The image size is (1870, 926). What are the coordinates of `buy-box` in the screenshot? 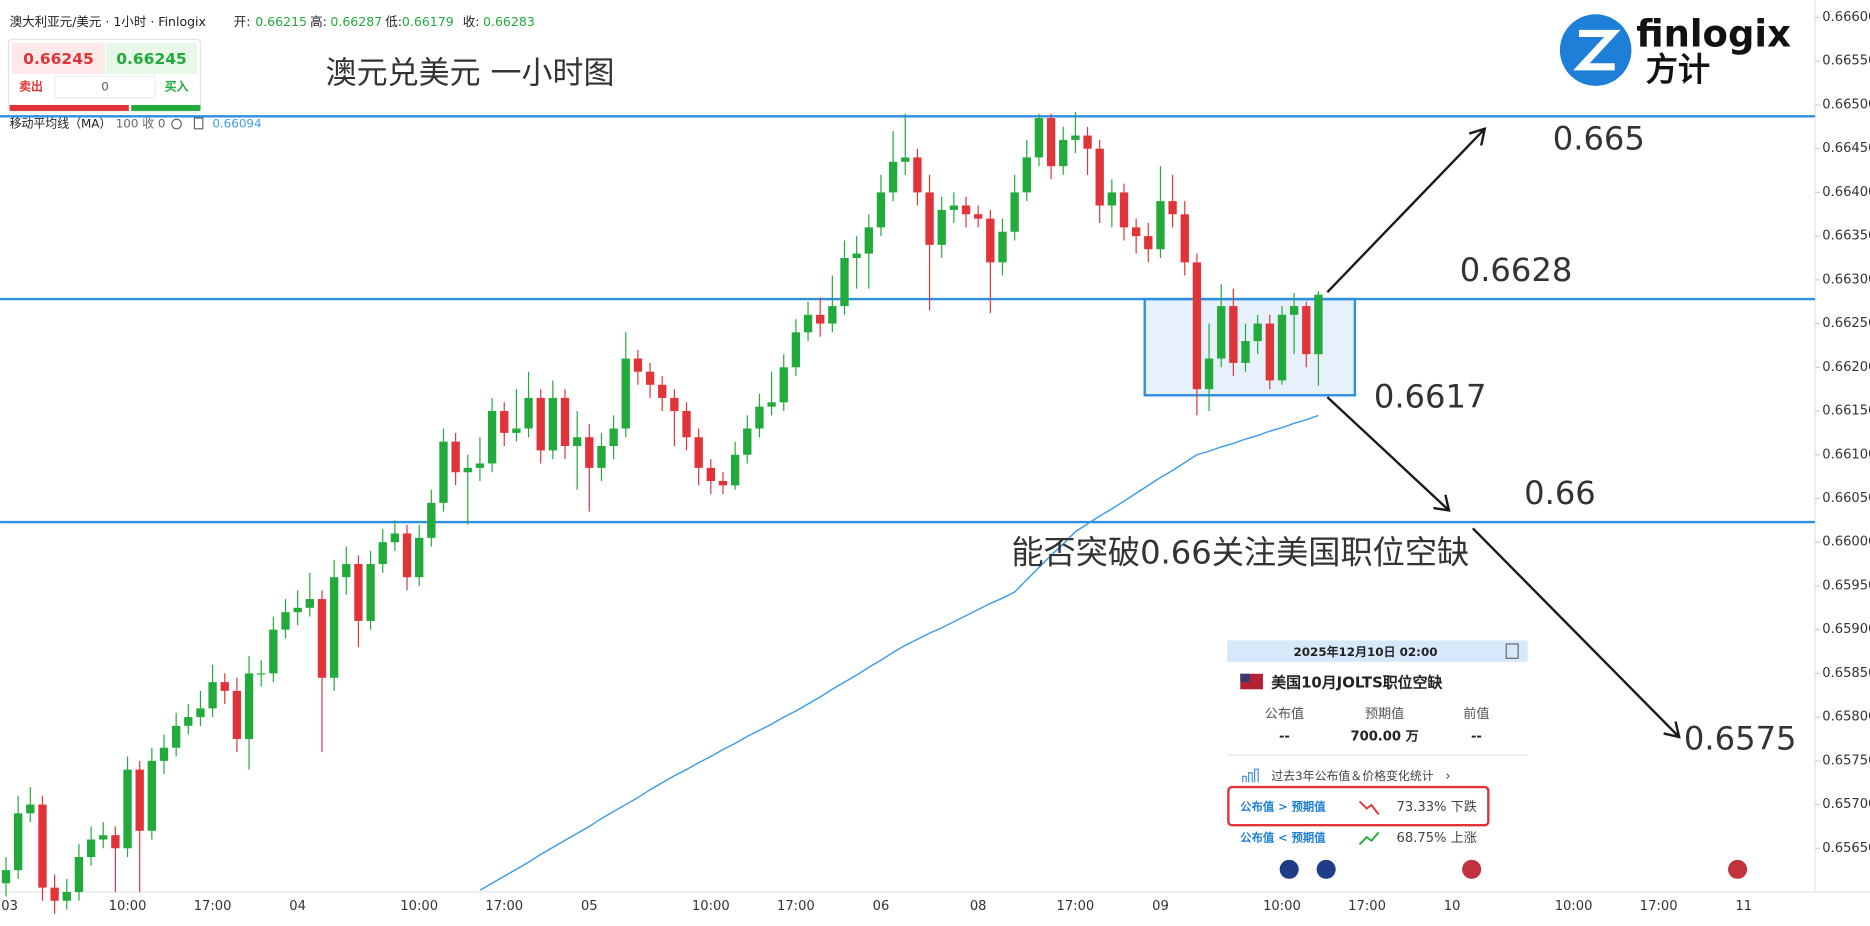 It's located at (151, 58).